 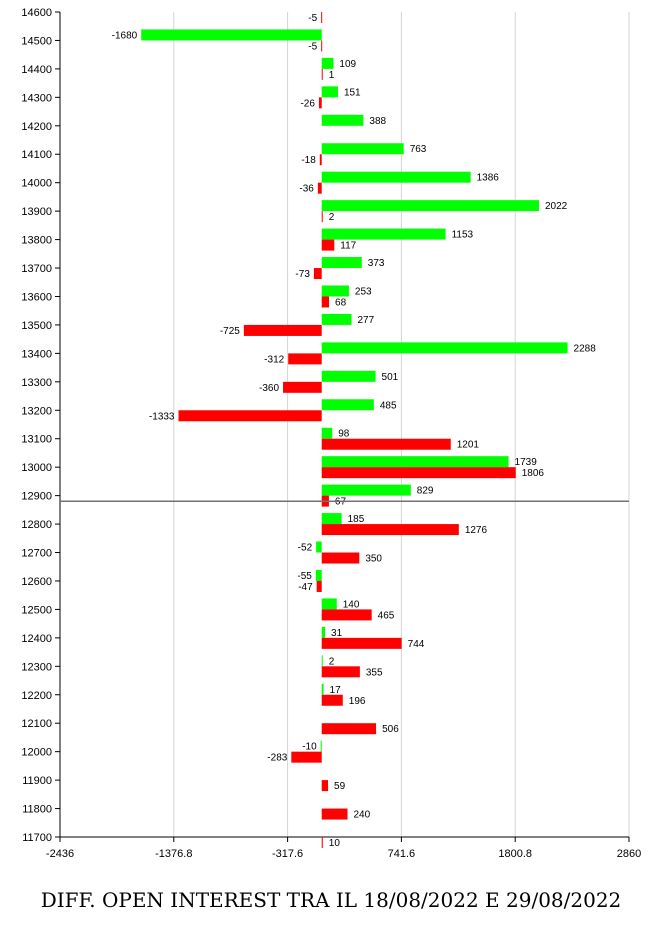 What do you see at coordinates (36, 724) in the screenshot?
I see `y-tick-label: 12100` at bounding box center [36, 724].